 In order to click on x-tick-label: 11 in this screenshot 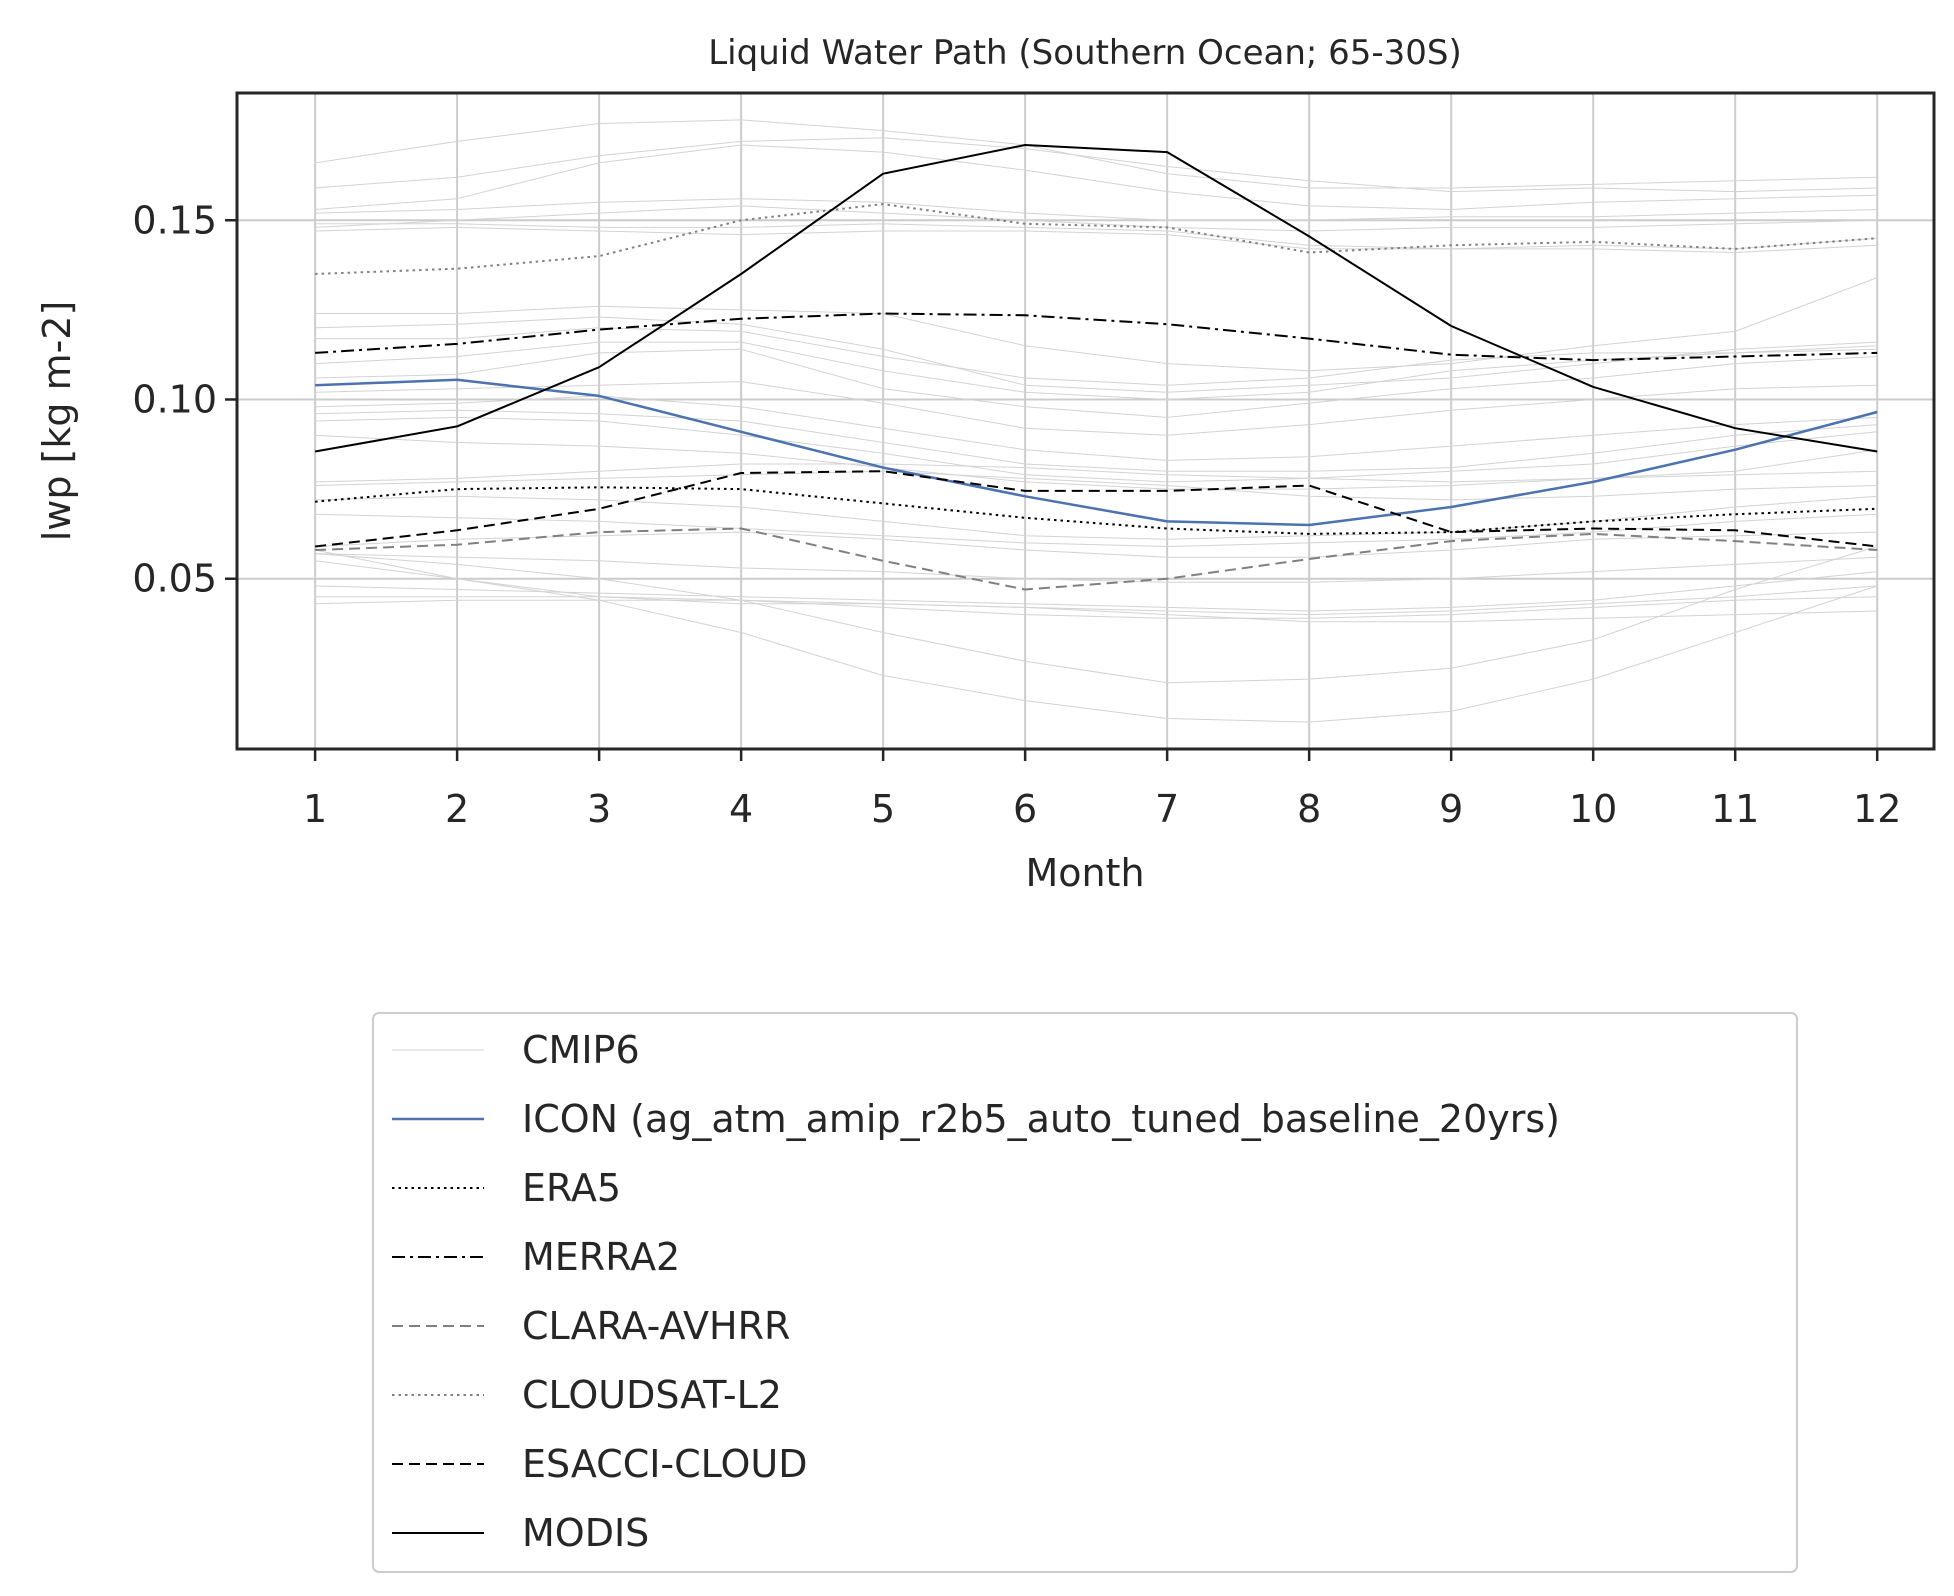, I will do `click(1735, 809)`.